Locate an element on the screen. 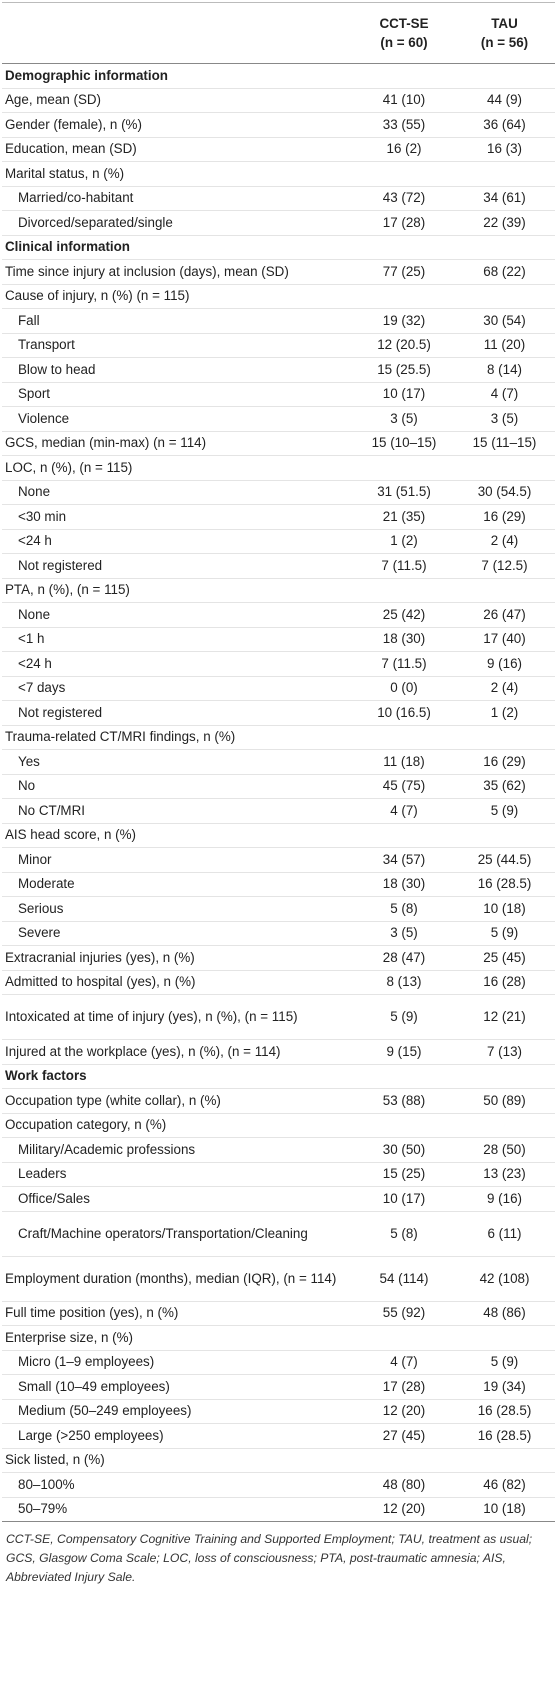  row-label: Moderate is located at coordinates (178, 884).